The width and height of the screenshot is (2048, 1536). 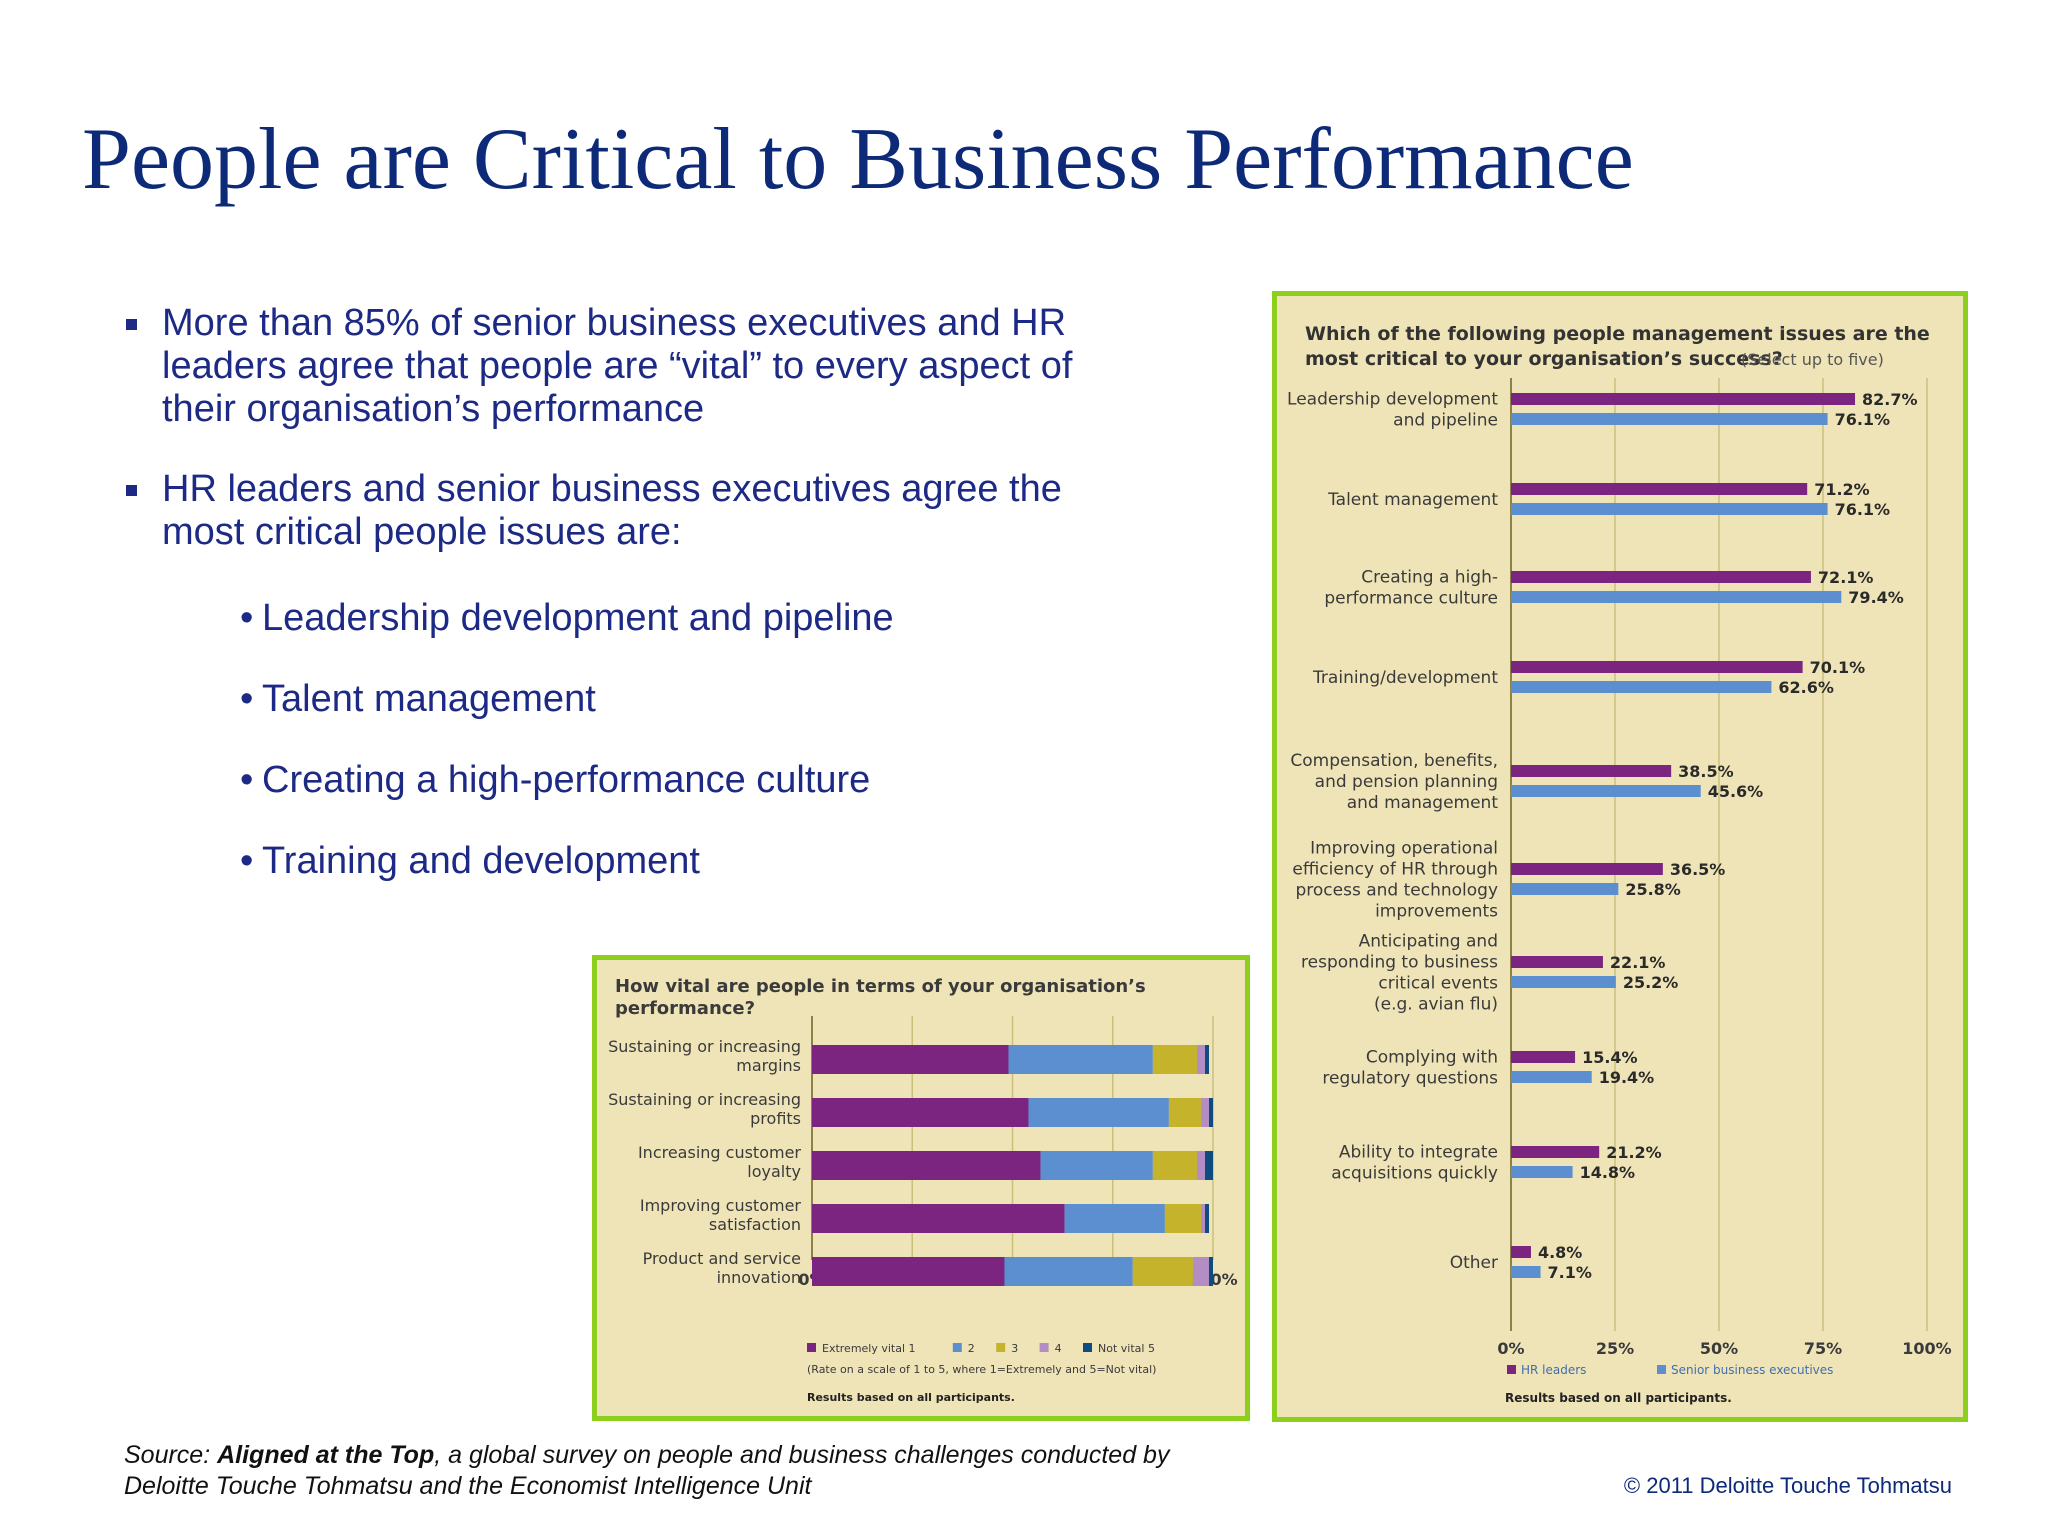 What do you see at coordinates (1634, 1152) in the screenshot?
I see `data-label: 21.2%` at bounding box center [1634, 1152].